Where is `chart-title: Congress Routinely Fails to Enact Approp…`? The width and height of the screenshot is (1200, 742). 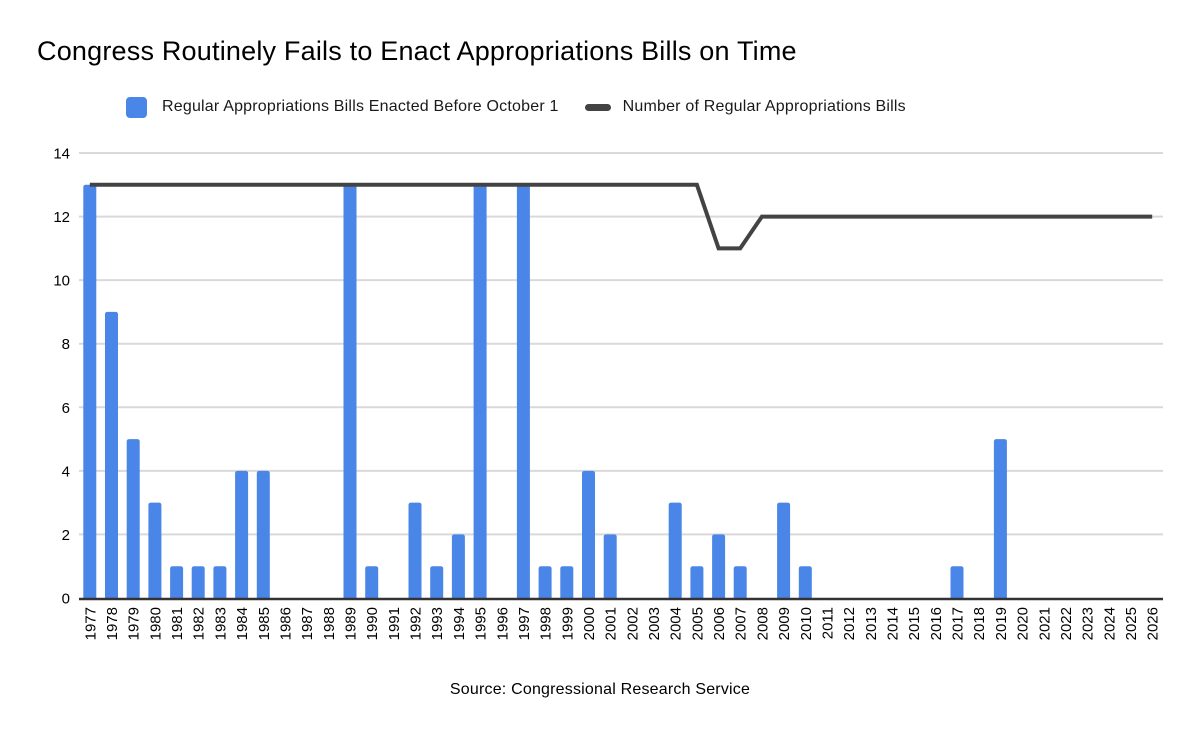
chart-title: Congress Routinely Fails to Enact Approp… is located at coordinates (417, 51).